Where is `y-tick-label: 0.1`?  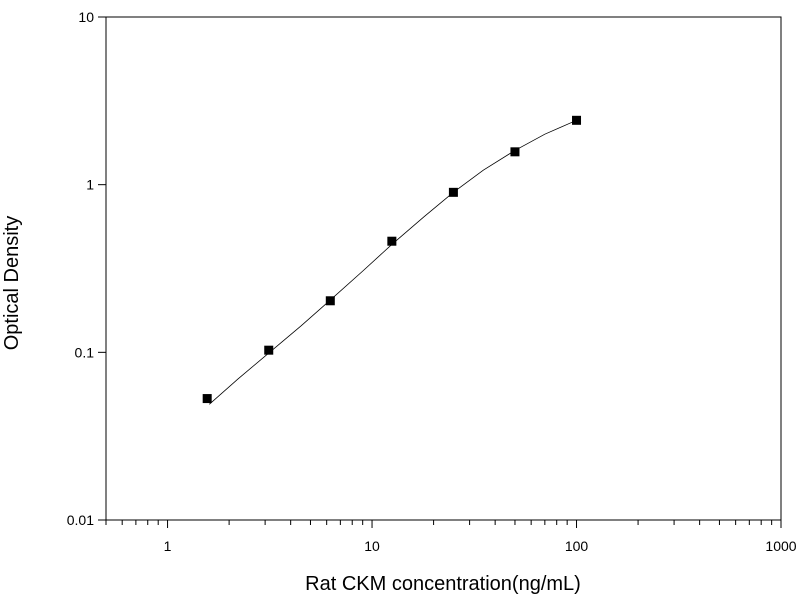
y-tick-label: 0.1 is located at coordinates (85, 352).